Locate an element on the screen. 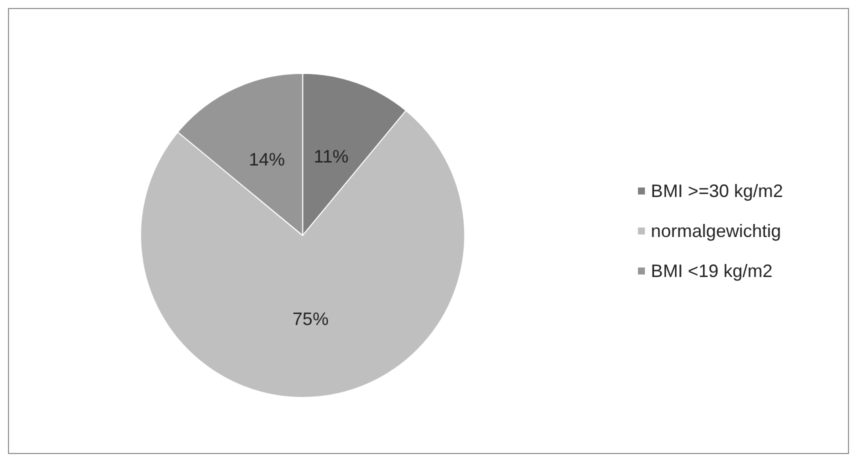  legend-label: BMI <19 kg/m2 is located at coordinates (711, 271).